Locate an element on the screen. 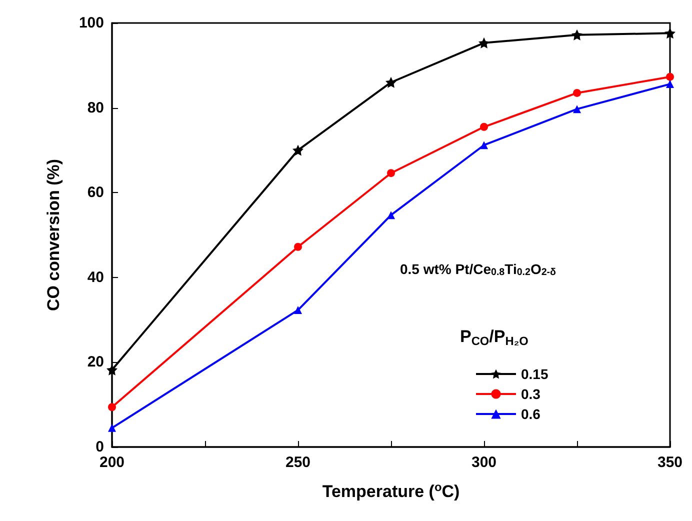  y-tick-label: 100 is located at coordinates (91, 23).